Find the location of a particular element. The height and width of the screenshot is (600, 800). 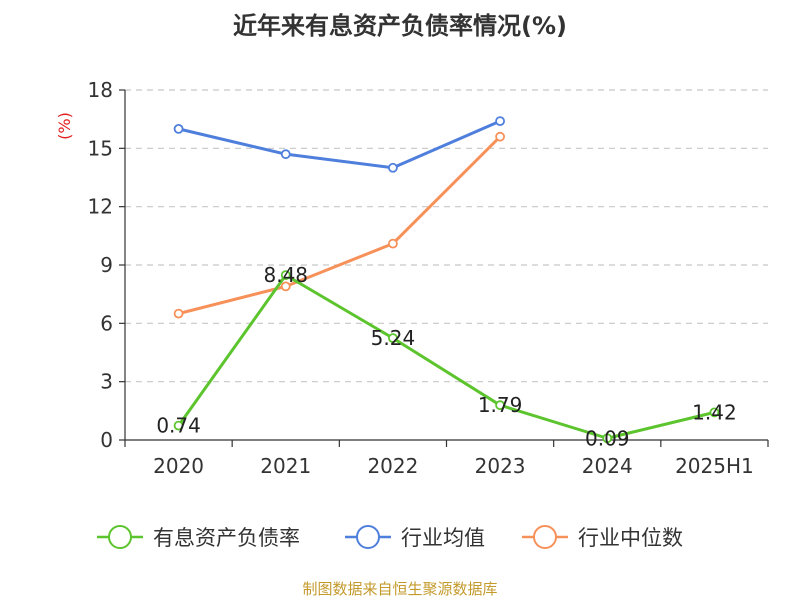

data-label: 5.24 is located at coordinates (393, 338).